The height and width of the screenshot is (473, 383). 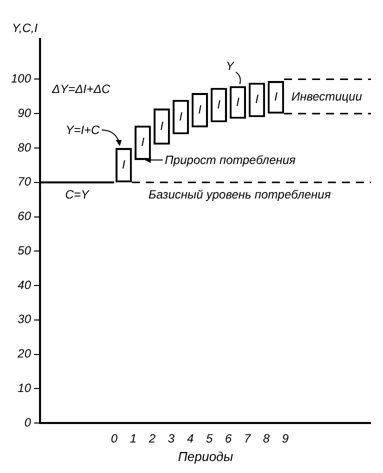 What do you see at coordinates (25, 181) in the screenshot?
I see `y-tick-label: 70` at bounding box center [25, 181].